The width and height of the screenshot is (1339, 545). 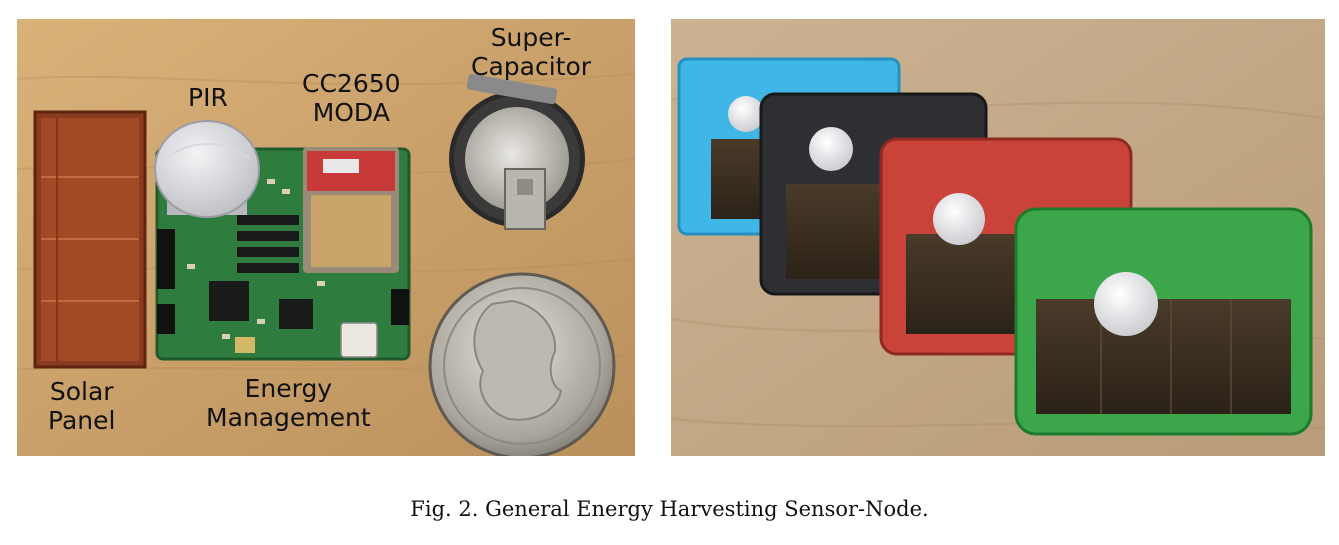 What do you see at coordinates (90, 239) in the screenshot?
I see `solar-panel-shape` at bounding box center [90, 239].